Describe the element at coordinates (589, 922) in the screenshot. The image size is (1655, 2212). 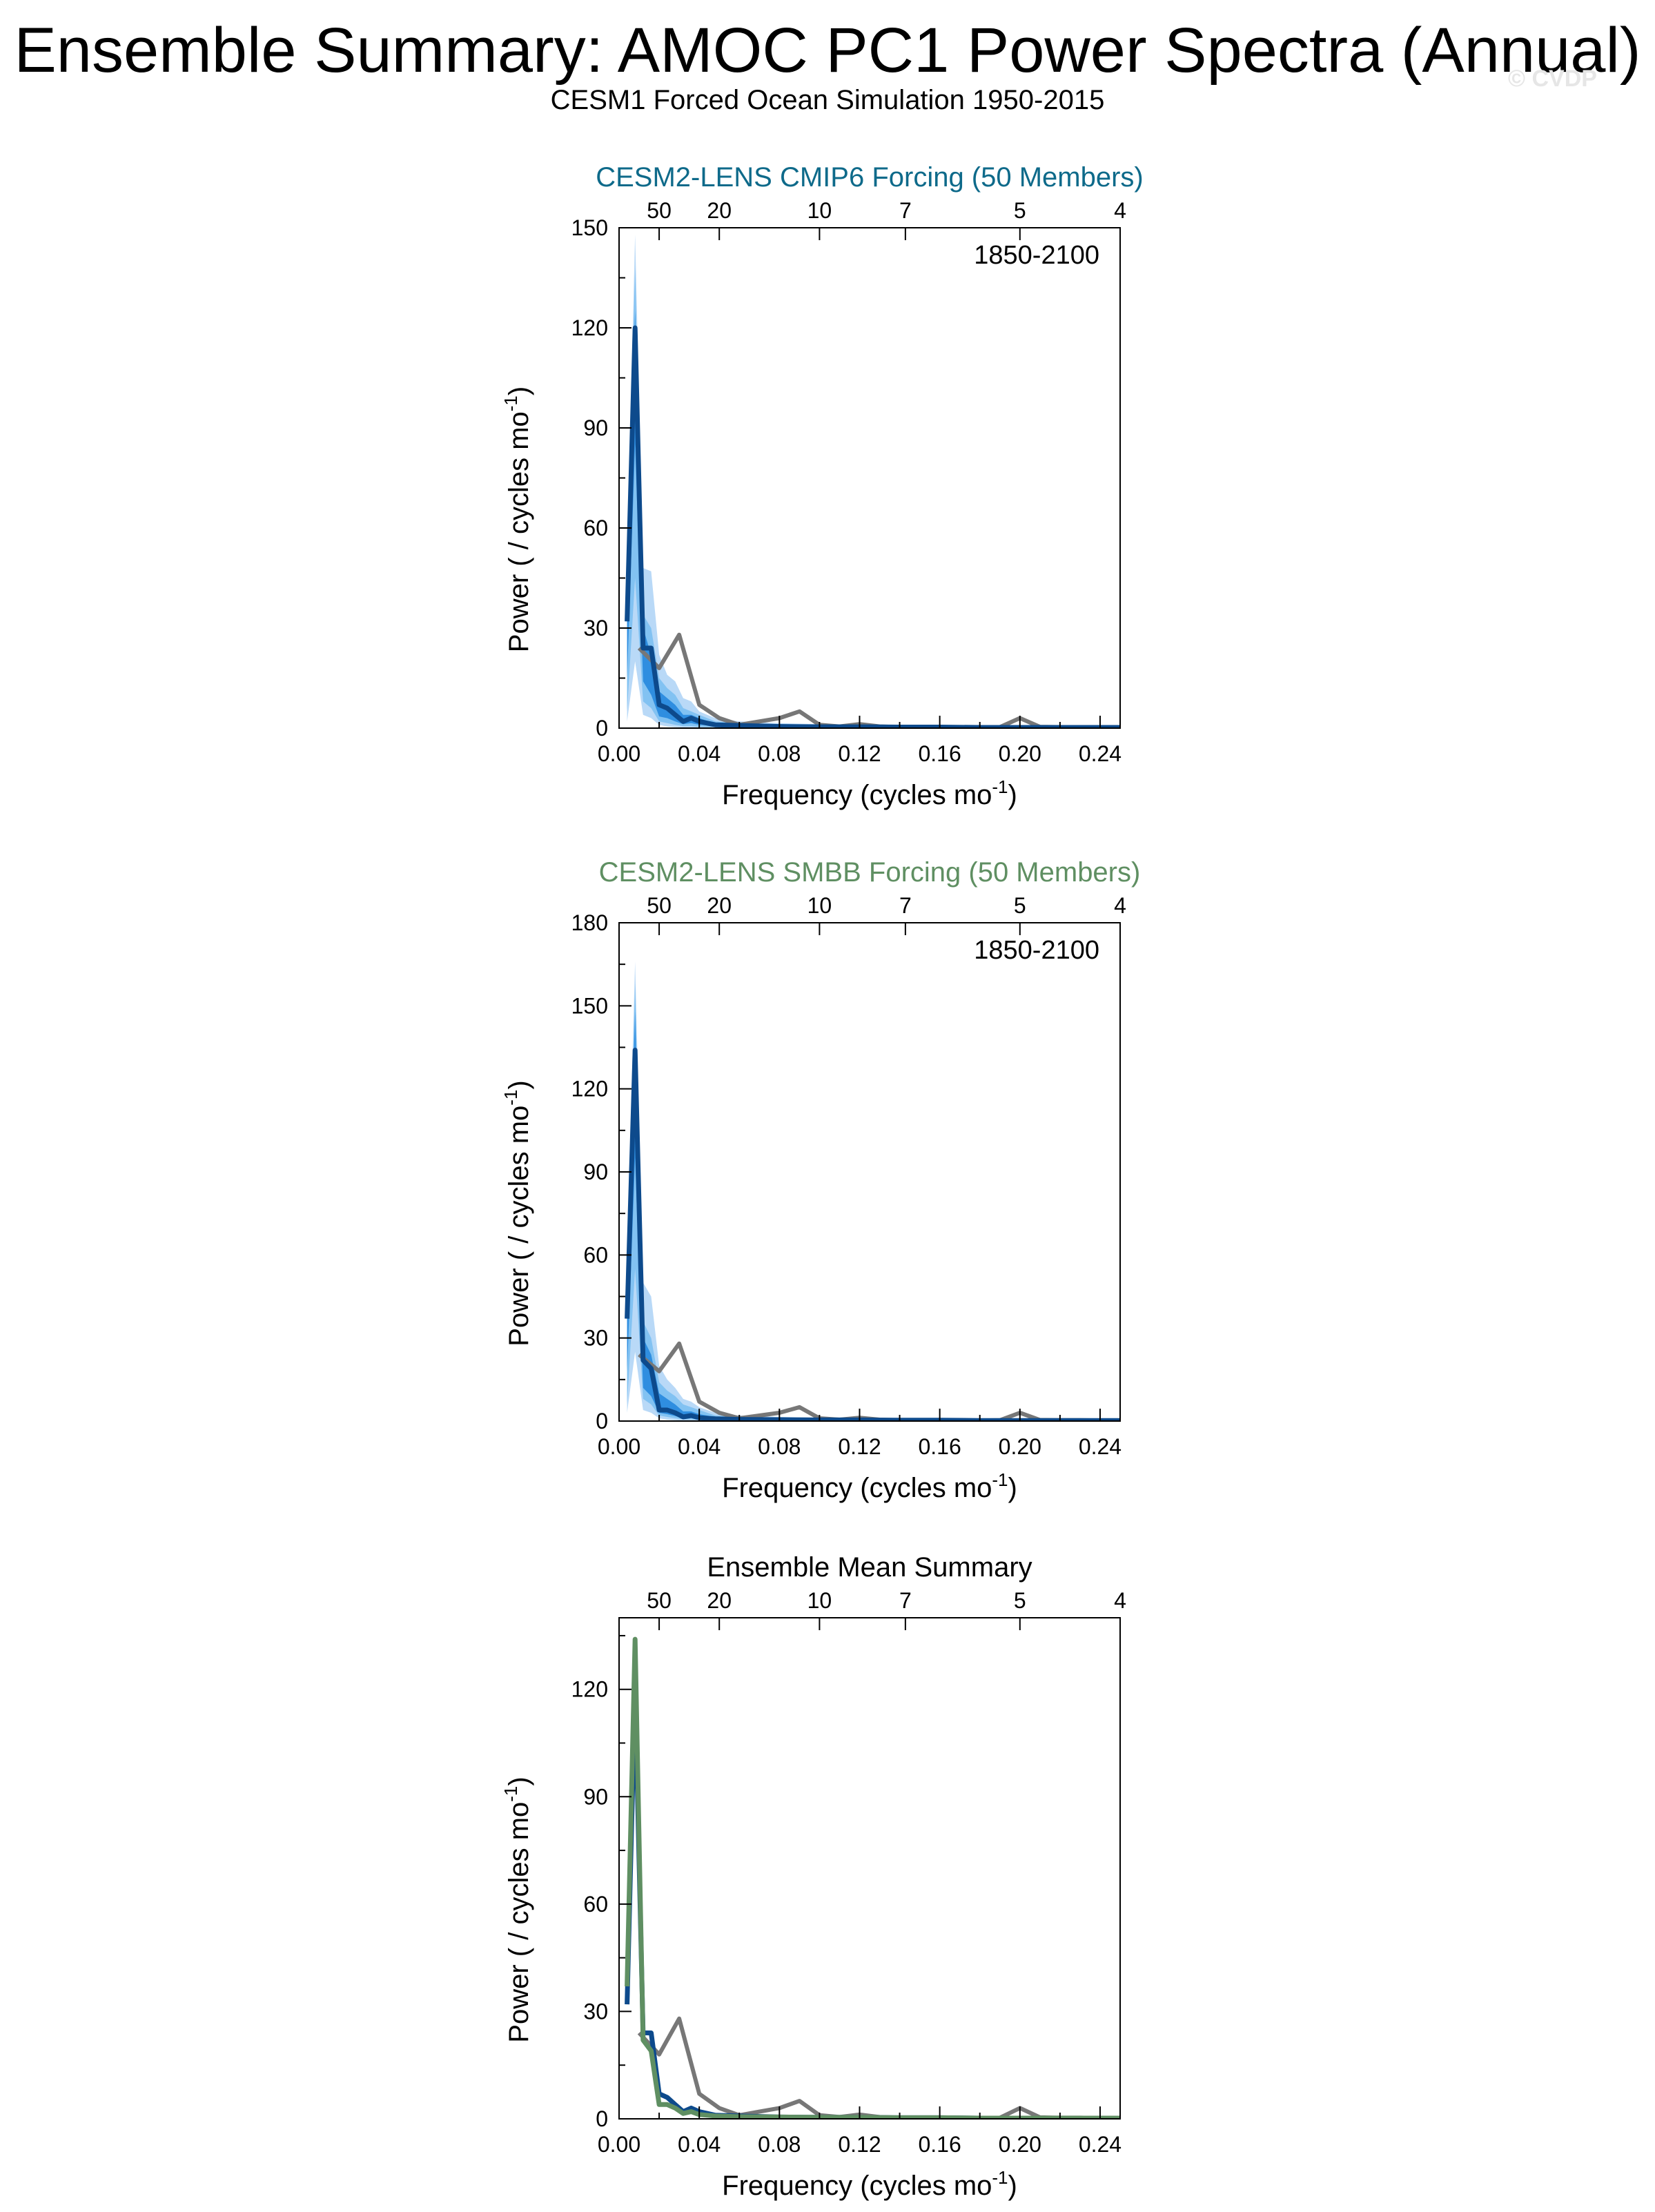
I see `y-tick-label: 180` at that location.